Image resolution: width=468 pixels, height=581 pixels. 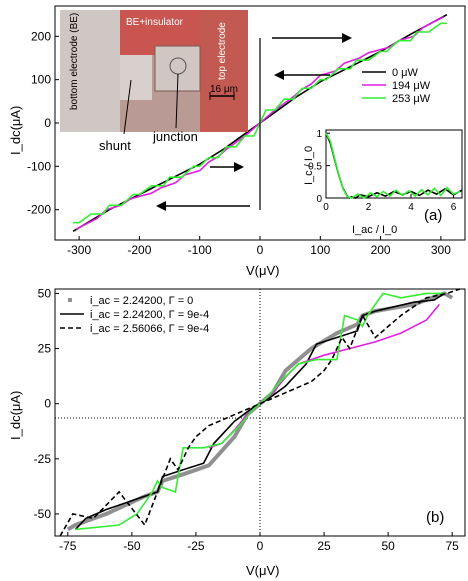 What do you see at coordinates (441, 250) in the screenshot?
I see `panel-a-xtick-label: 300` at bounding box center [441, 250].